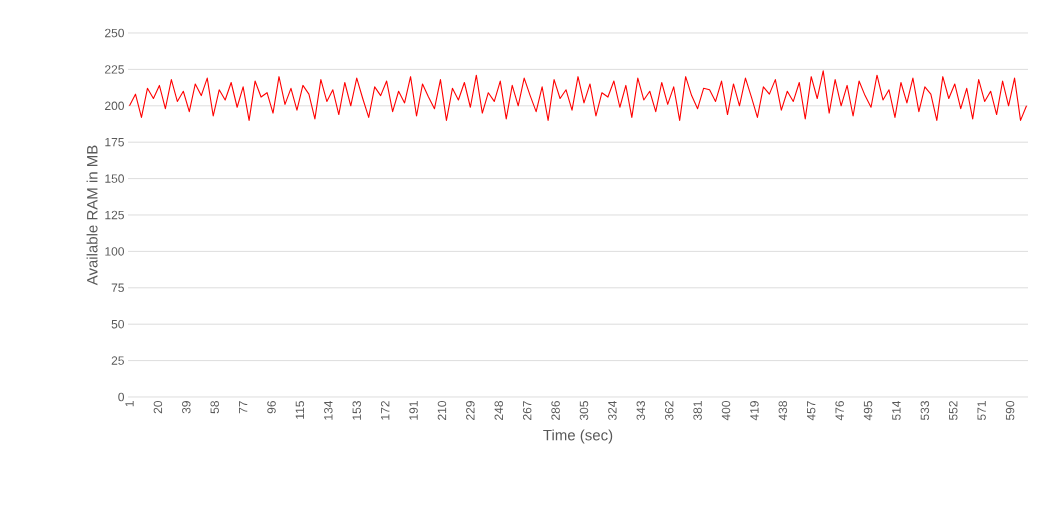  I want to click on x-tick-label: 286, so click(555, 410).